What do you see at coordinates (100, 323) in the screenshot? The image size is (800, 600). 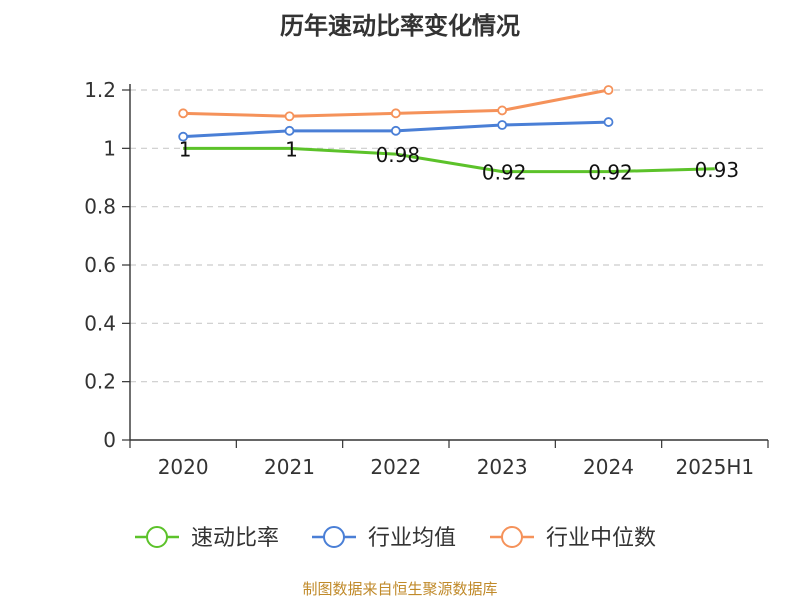 I see `y-tick-label-2: 0.4` at bounding box center [100, 323].